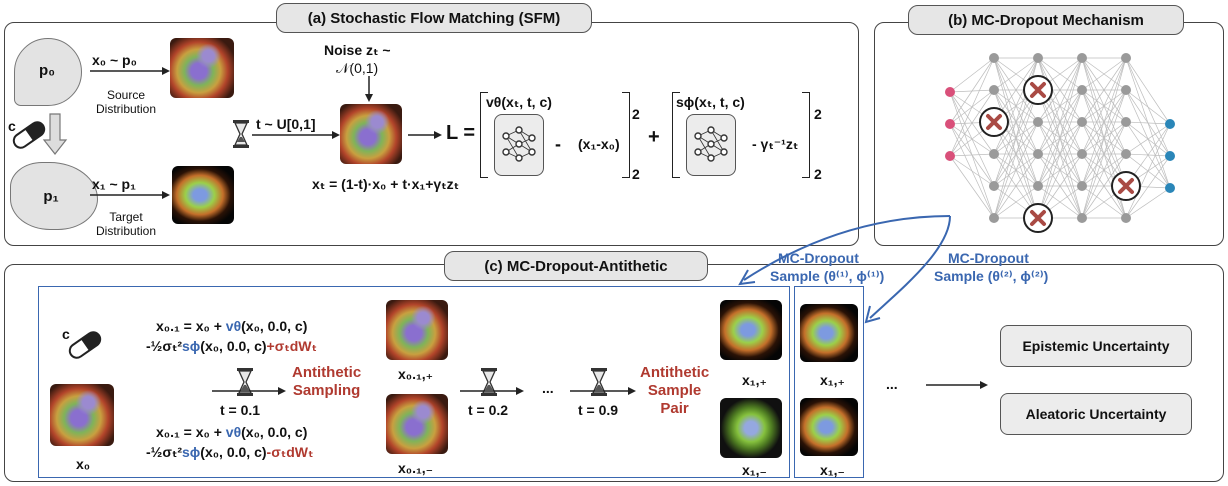 The image size is (1228, 486). Describe the element at coordinates (230, 452) in the screenshot. I see `eq-minus-line2: -½σₜ²sϕ(x₀, 0.0, c)-σₜdWₜ` at that location.